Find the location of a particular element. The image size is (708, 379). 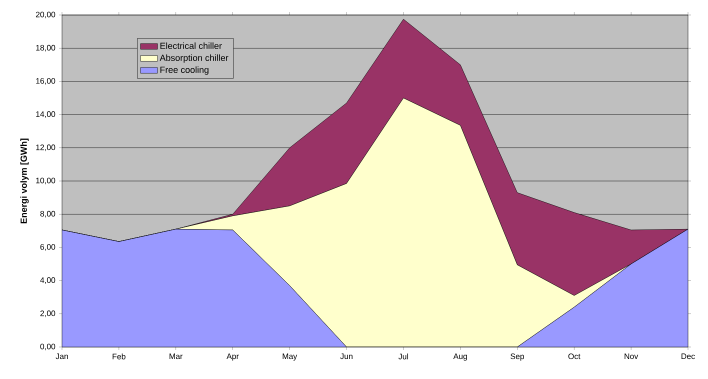

legend-label: Electrical chiller is located at coordinates (191, 46).